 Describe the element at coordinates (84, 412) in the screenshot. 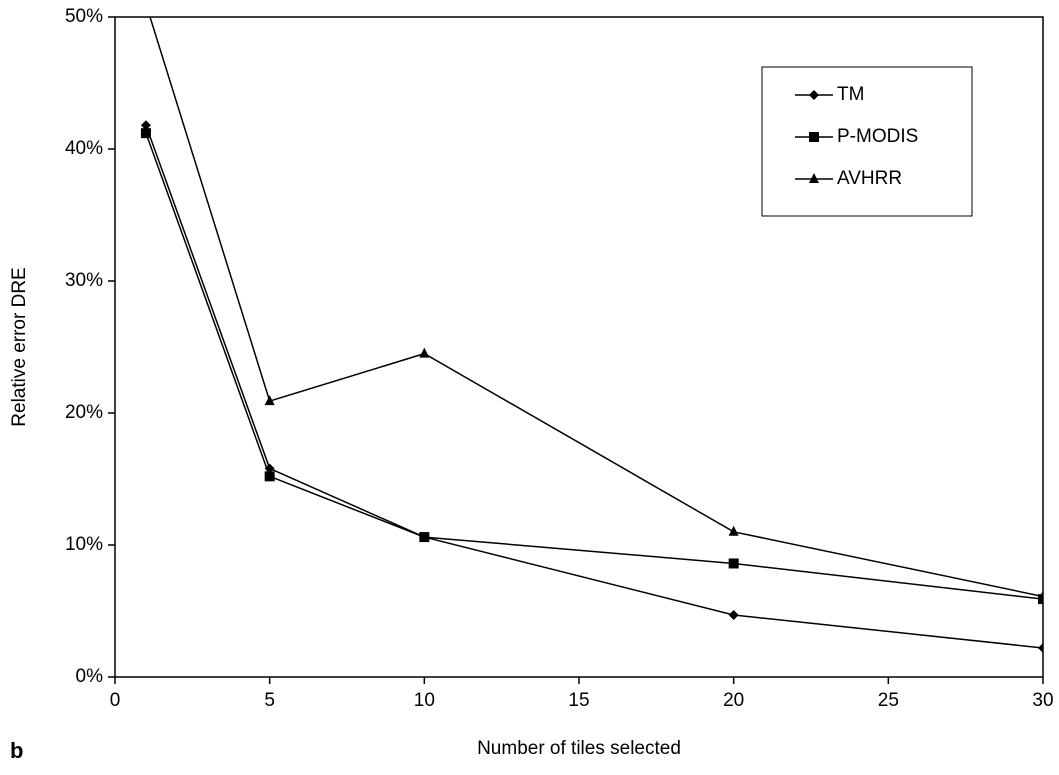

I see `y-tick-label: 20%` at that location.